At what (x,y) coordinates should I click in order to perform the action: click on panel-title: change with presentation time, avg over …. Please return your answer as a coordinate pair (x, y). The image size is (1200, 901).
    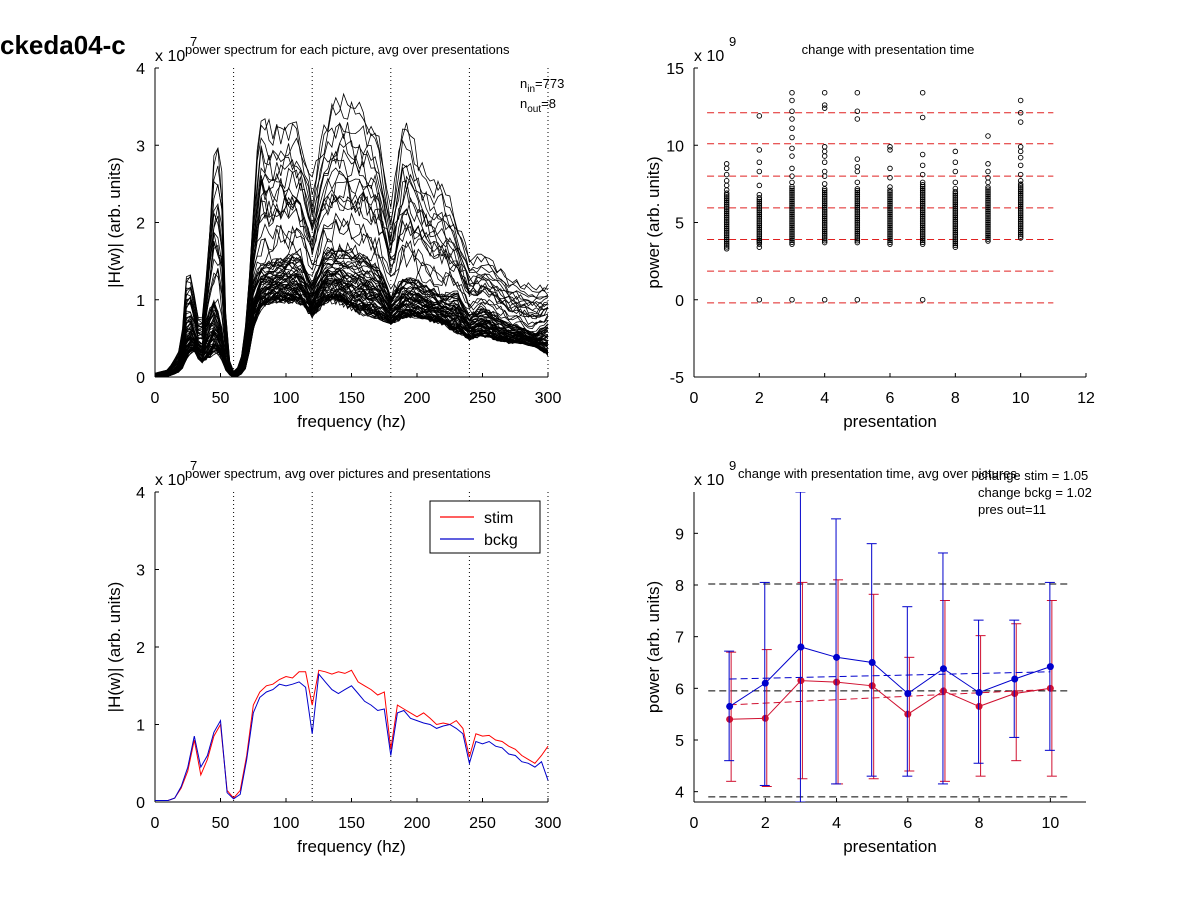
    Looking at the image, I should click on (877, 473).